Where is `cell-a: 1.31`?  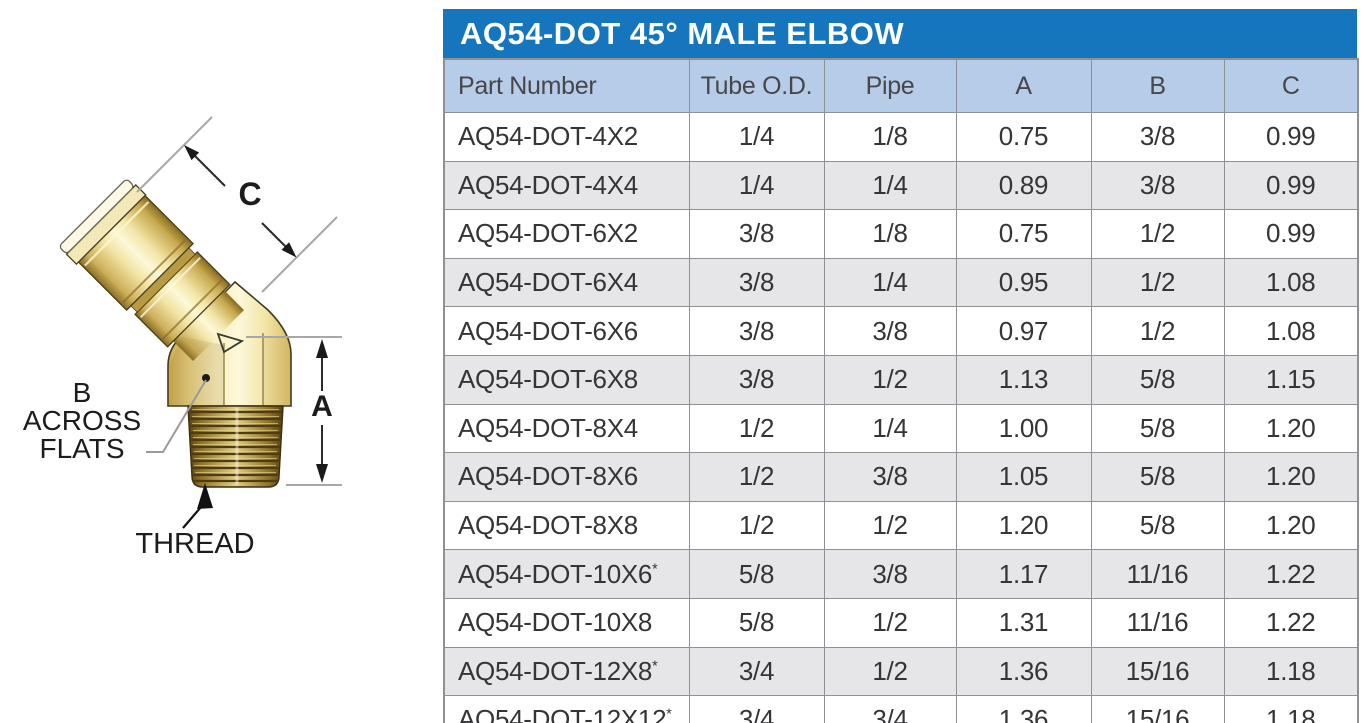 cell-a: 1.31 is located at coordinates (1023, 622).